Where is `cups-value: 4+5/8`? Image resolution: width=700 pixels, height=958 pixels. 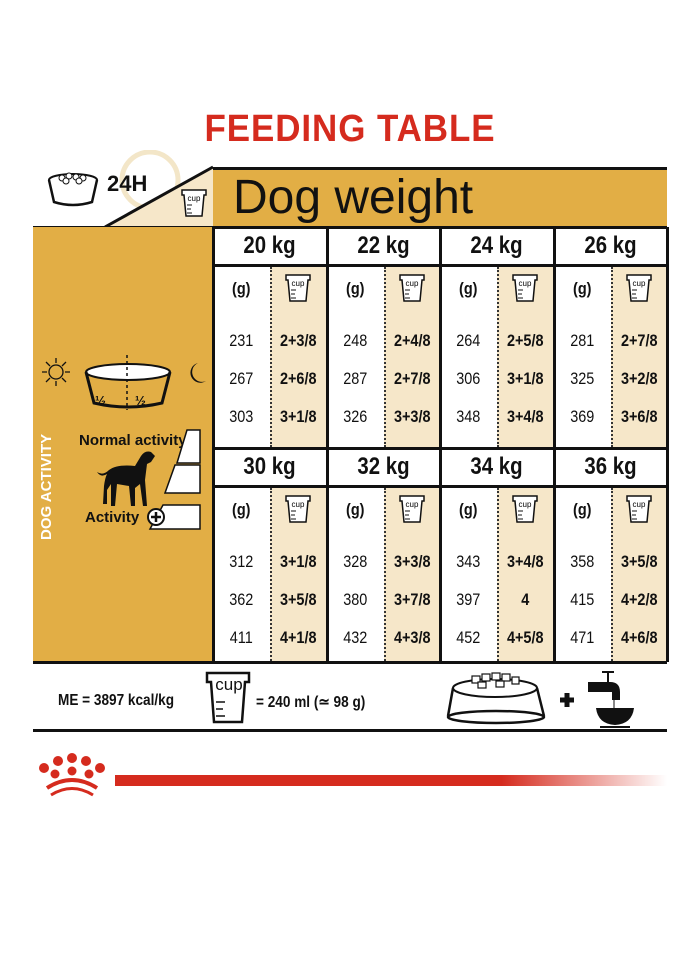
cups-value: 4+5/8 is located at coordinates (525, 637).